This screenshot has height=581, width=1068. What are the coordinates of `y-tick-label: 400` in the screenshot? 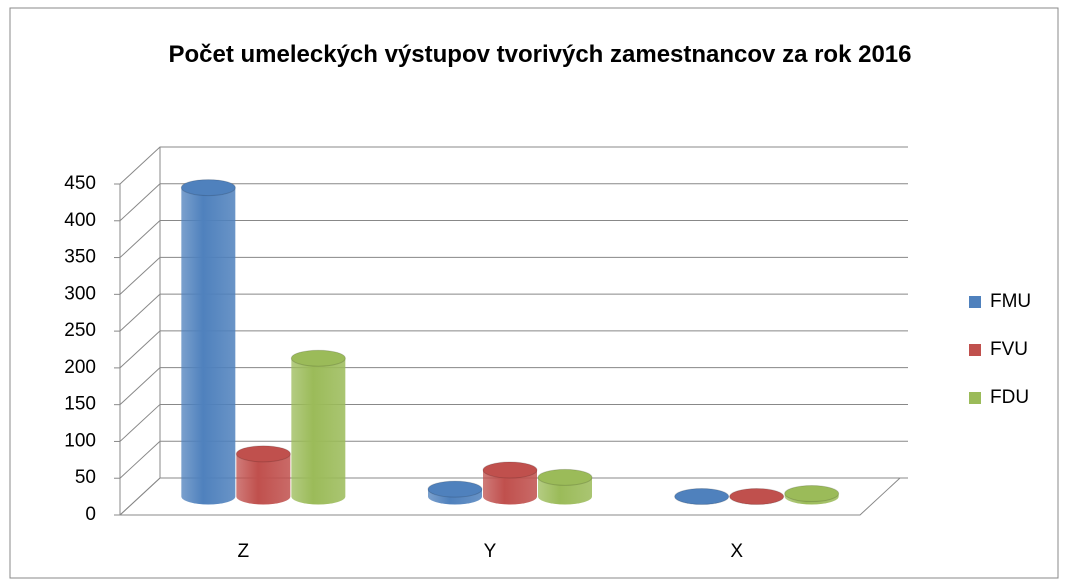 It's located at (80, 220).